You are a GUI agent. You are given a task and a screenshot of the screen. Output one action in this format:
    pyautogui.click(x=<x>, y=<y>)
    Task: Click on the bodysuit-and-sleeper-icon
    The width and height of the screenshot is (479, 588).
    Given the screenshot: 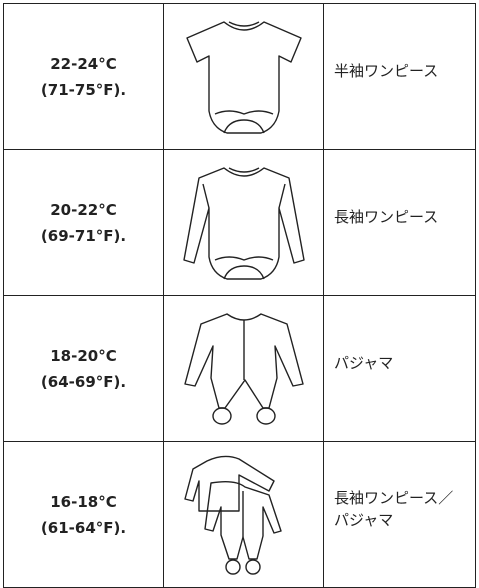 What is the action you would take?
    pyautogui.click(x=232, y=515)
    